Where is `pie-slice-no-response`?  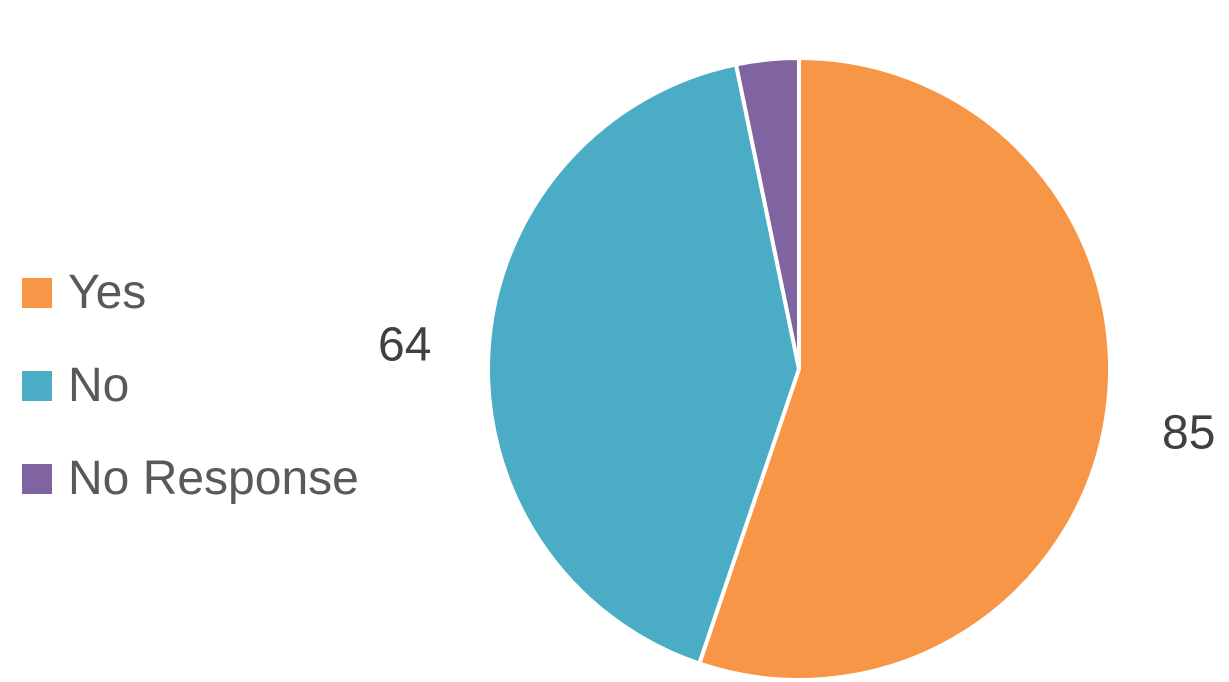
pie-slice-no-response is located at coordinates (767, 213).